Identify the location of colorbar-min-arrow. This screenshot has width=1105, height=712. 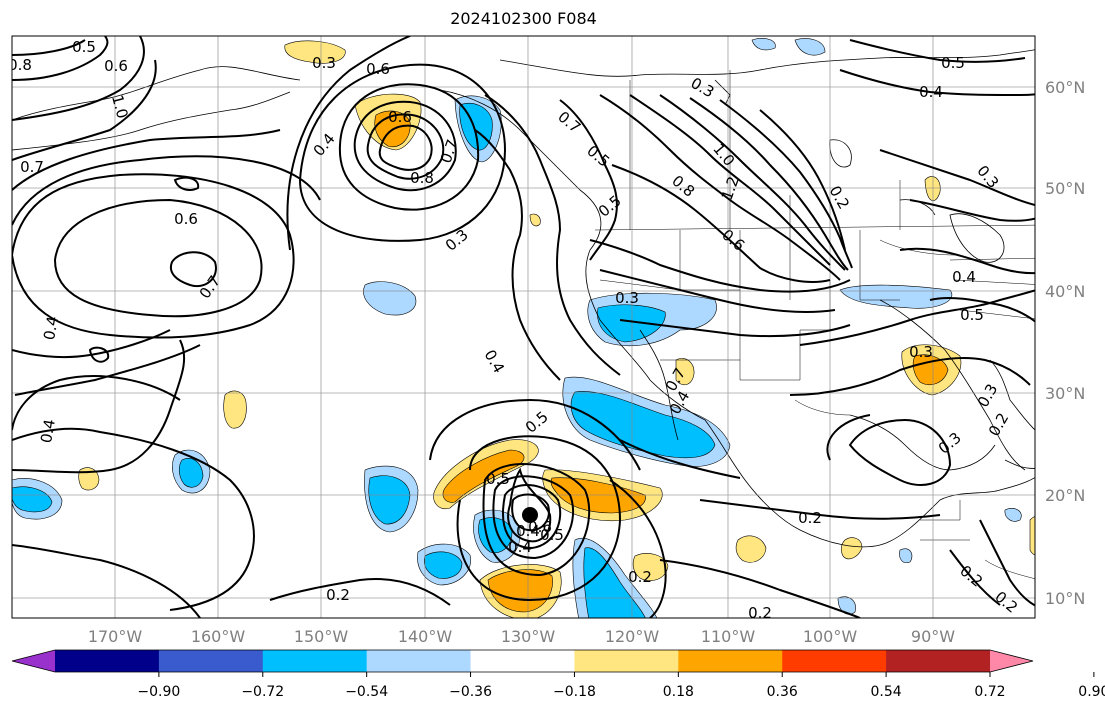
(33, 661).